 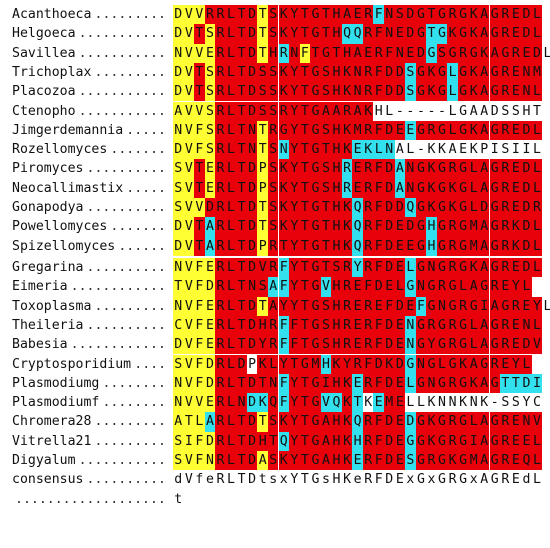 What do you see at coordinates (44, 92) in the screenshot?
I see `sequence-name: Placozoa` at bounding box center [44, 92].